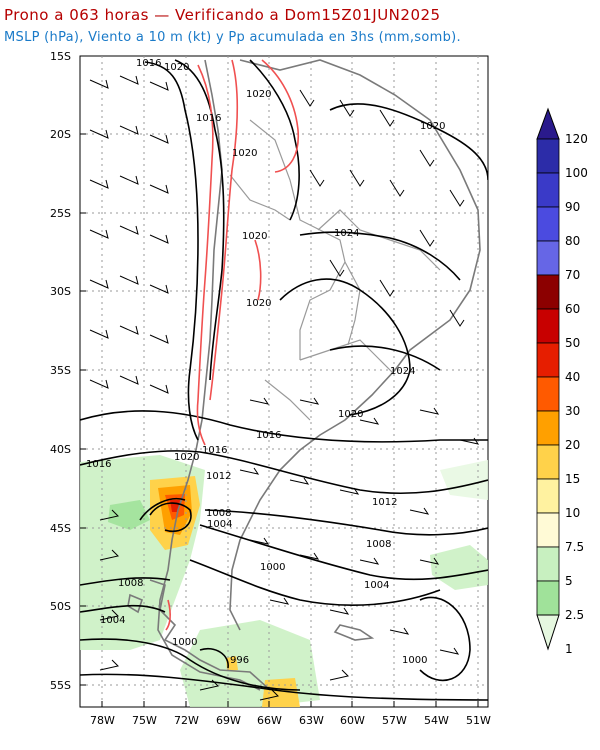  Describe the element at coordinates (562, 381) in the screenshot. I see `colorbar: 120 100 90 80 70 60 50 40 30 20 15 10 7.5 5 2.5 1` at that location.